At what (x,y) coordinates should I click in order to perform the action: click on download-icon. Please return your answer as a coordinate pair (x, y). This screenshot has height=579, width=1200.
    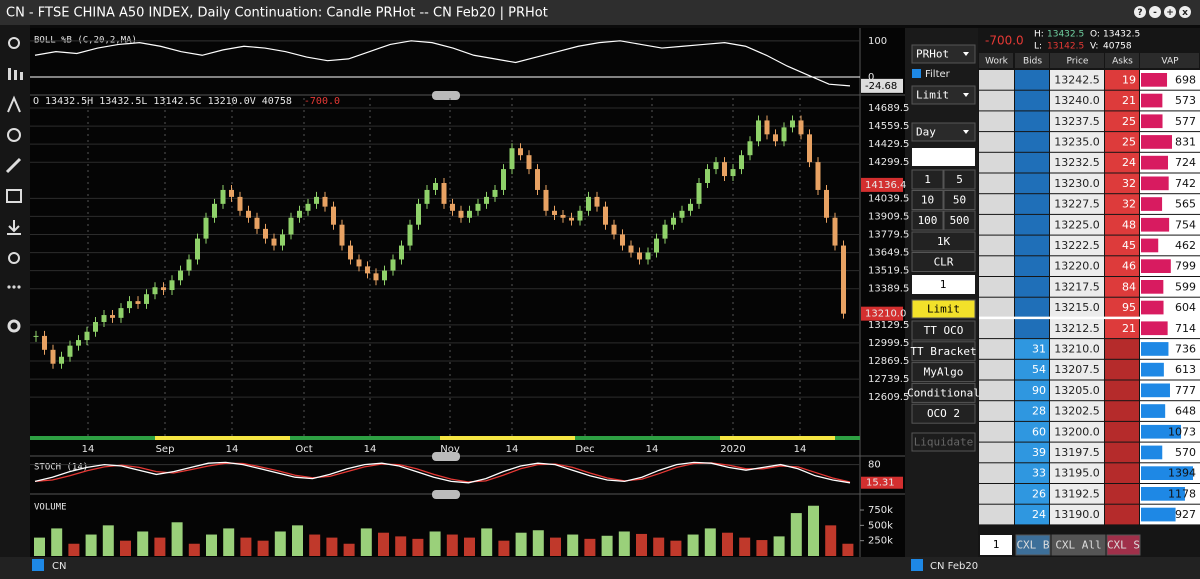
    Looking at the image, I should click on (14, 227).